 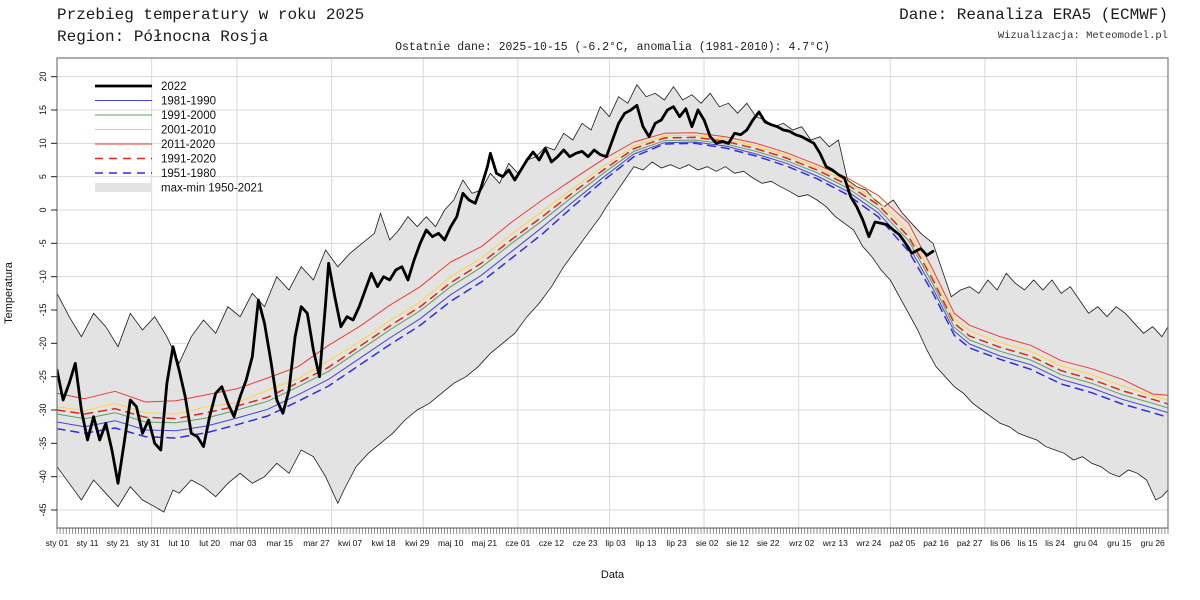 What do you see at coordinates (43, 443) in the screenshot?
I see `y-tick-label: -35` at bounding box center [43, 443].